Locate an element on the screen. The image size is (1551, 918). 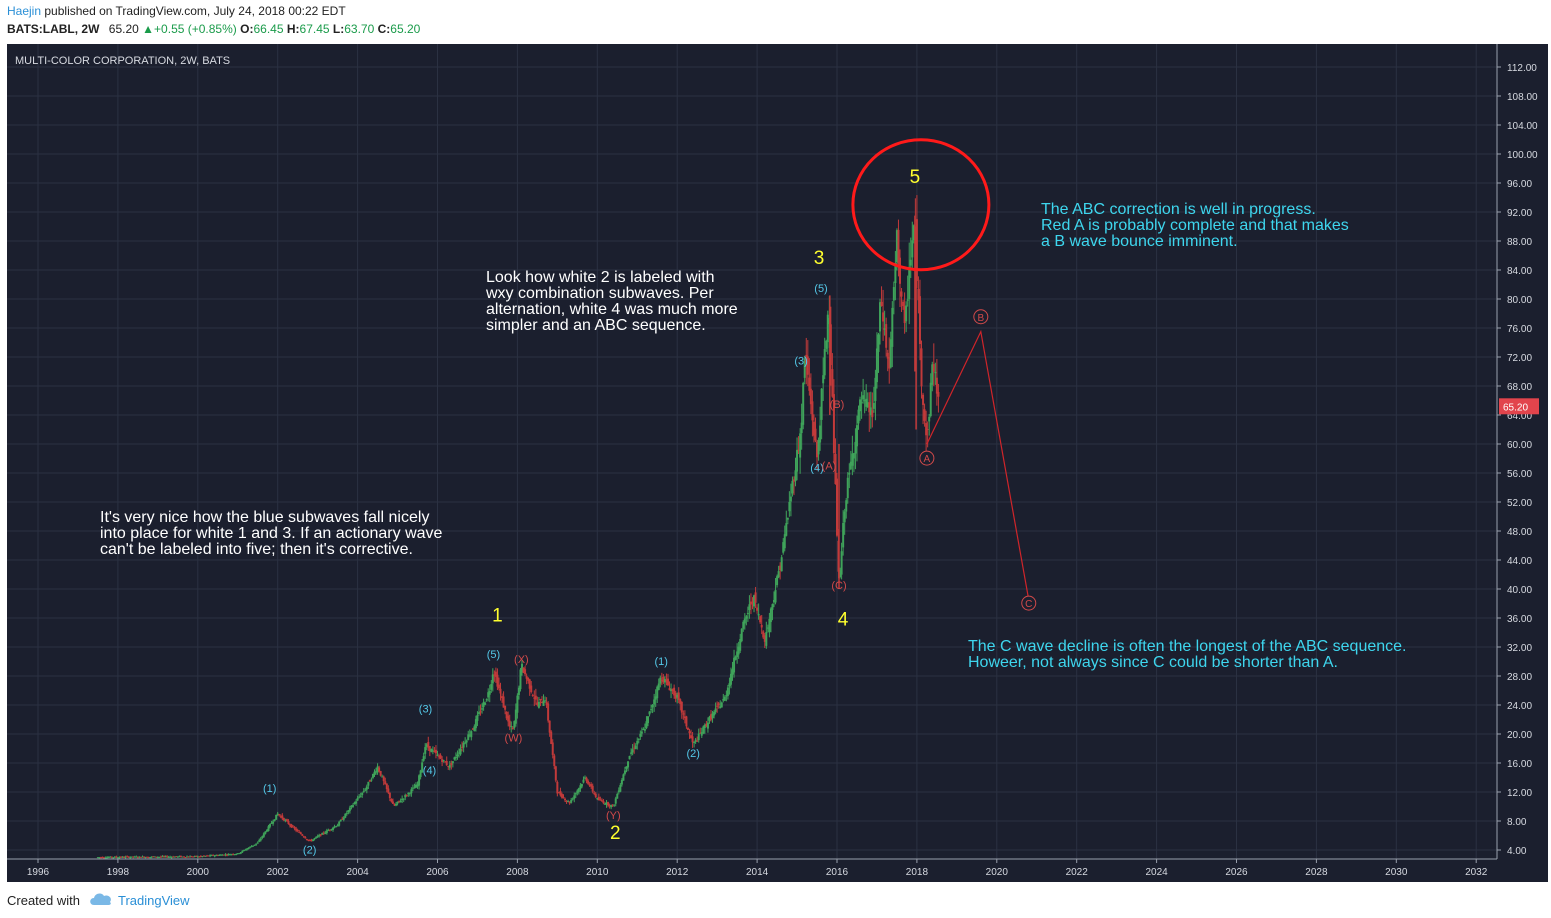
tradingview-brand-link: TradingView is located at coordinates (154, 900).